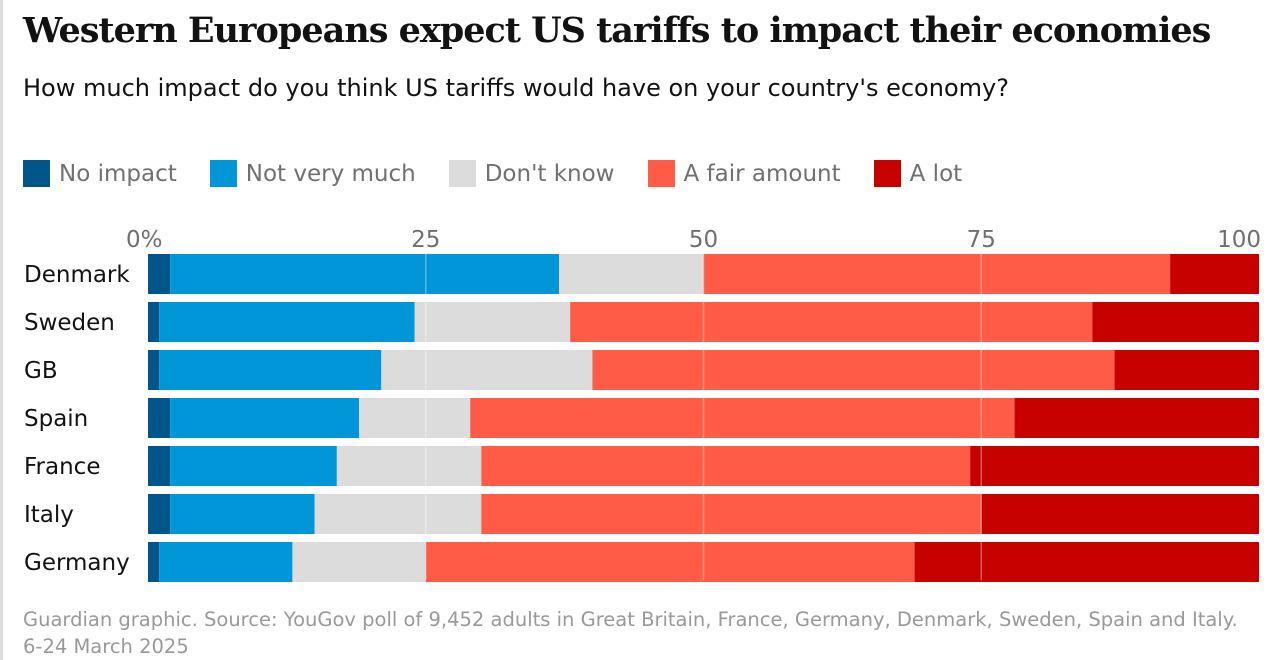  Describe the element at coordinates (703, 240) in the screenshot. I see `tick-label: 50` at that location.